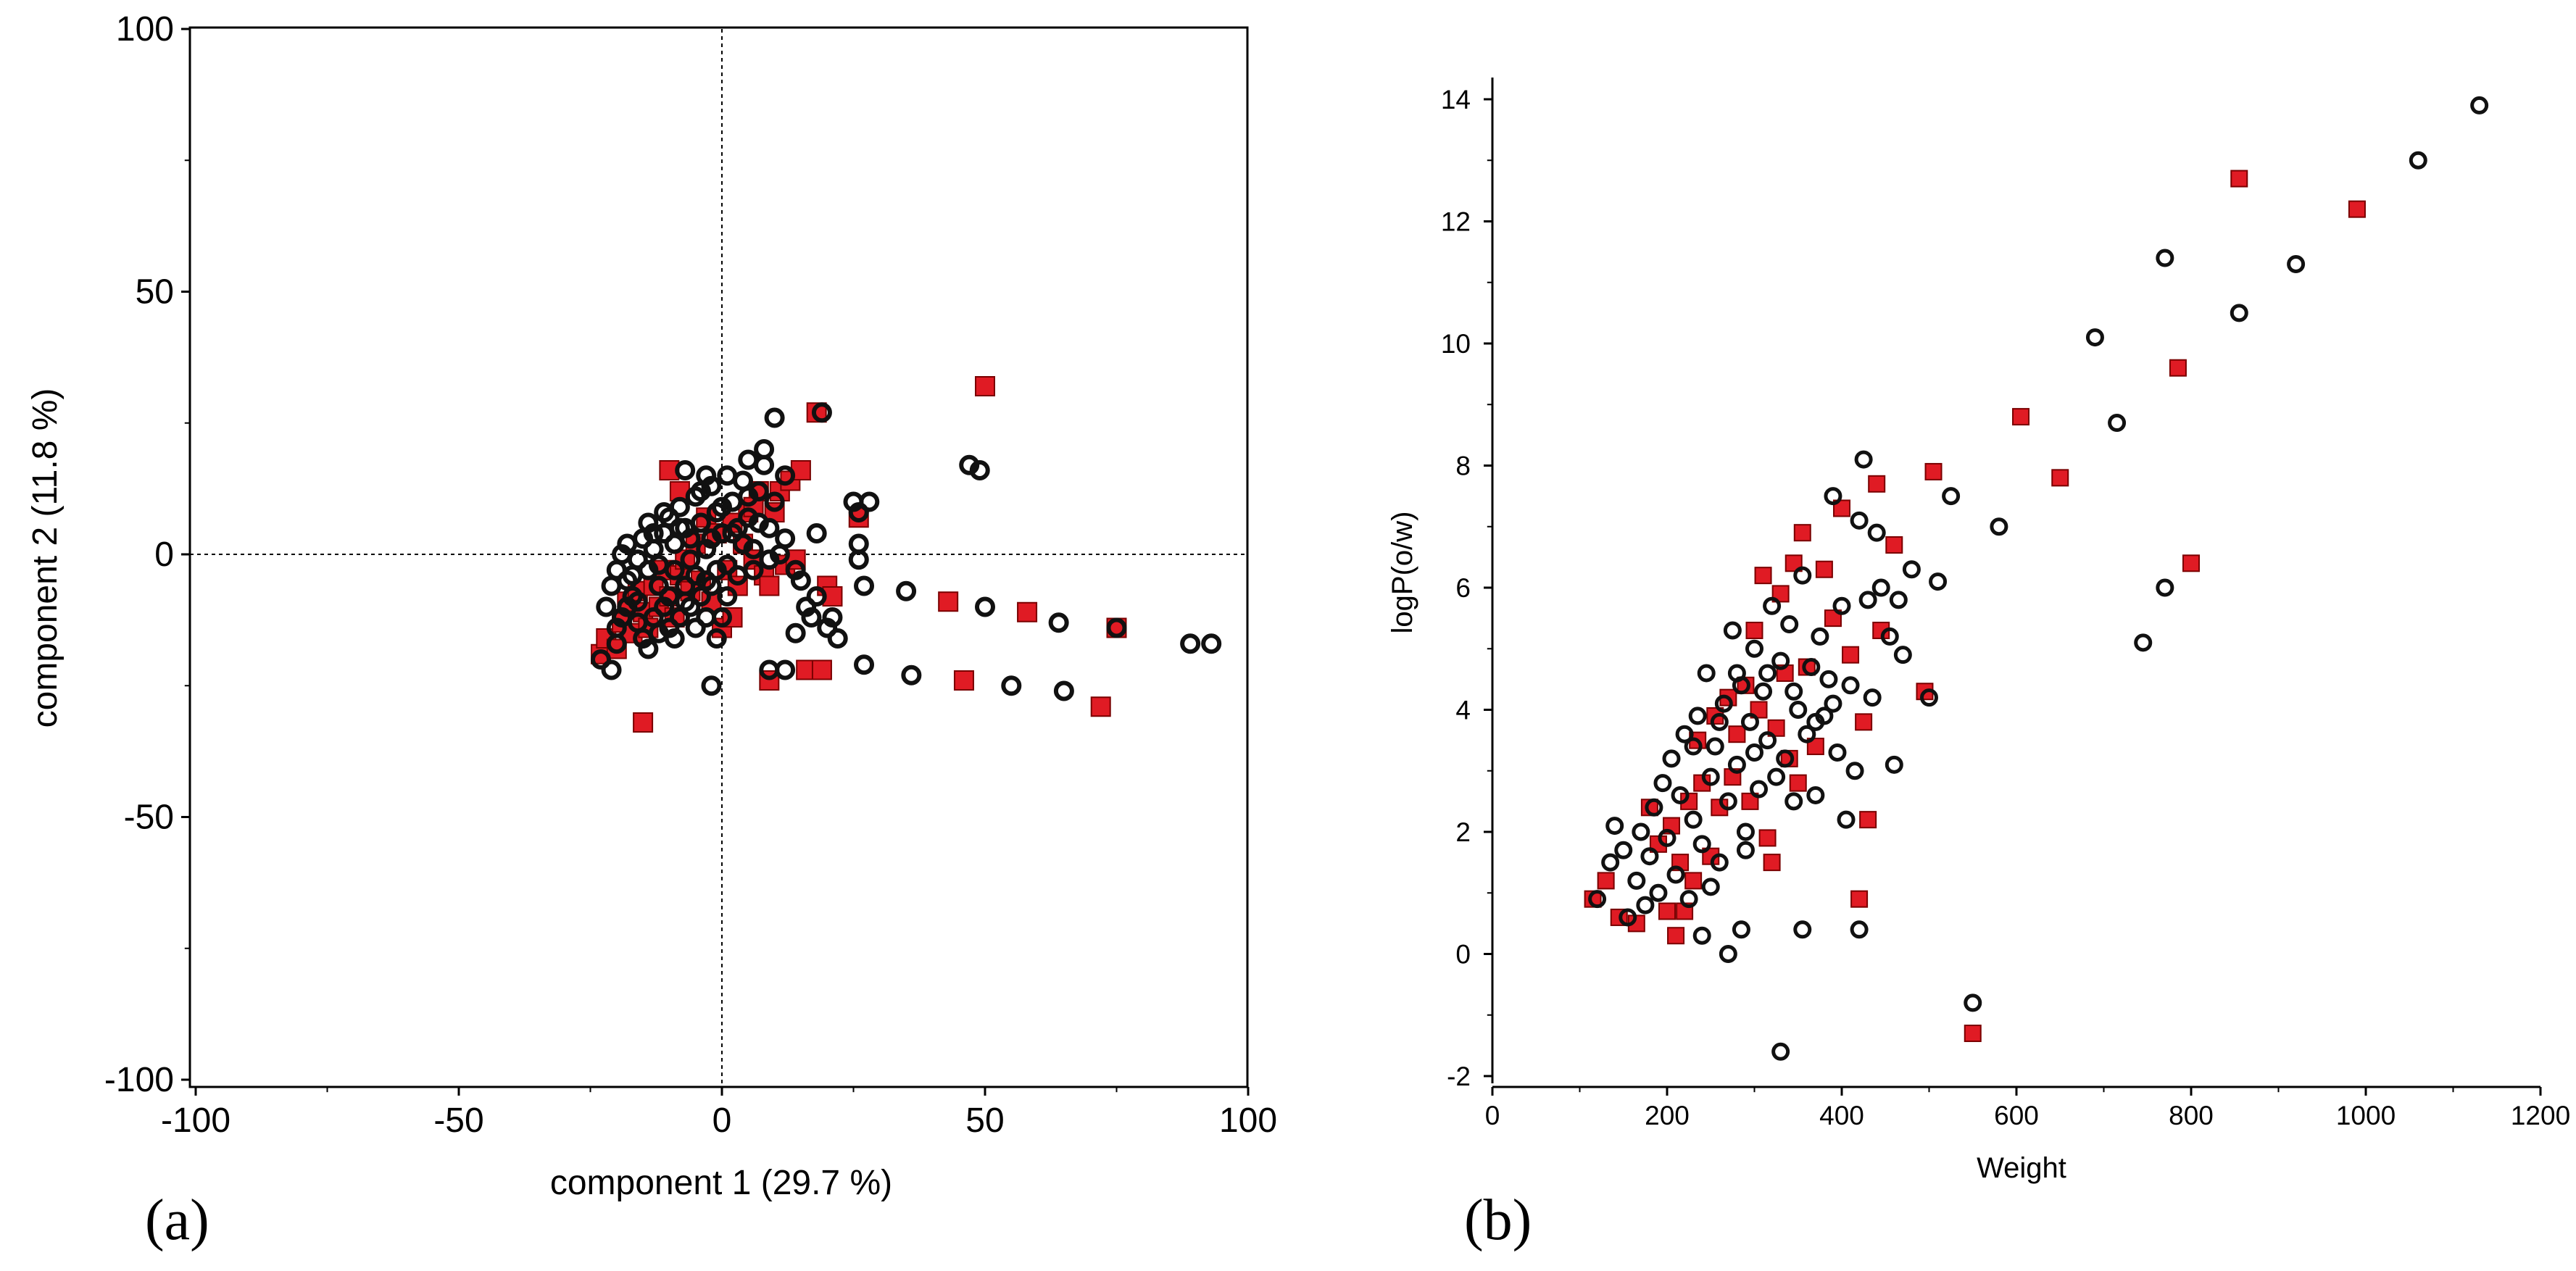 The height and width of the screenshot is (1271, 2576). I want to click on y-tick-label: 10, so click(1456, 344).